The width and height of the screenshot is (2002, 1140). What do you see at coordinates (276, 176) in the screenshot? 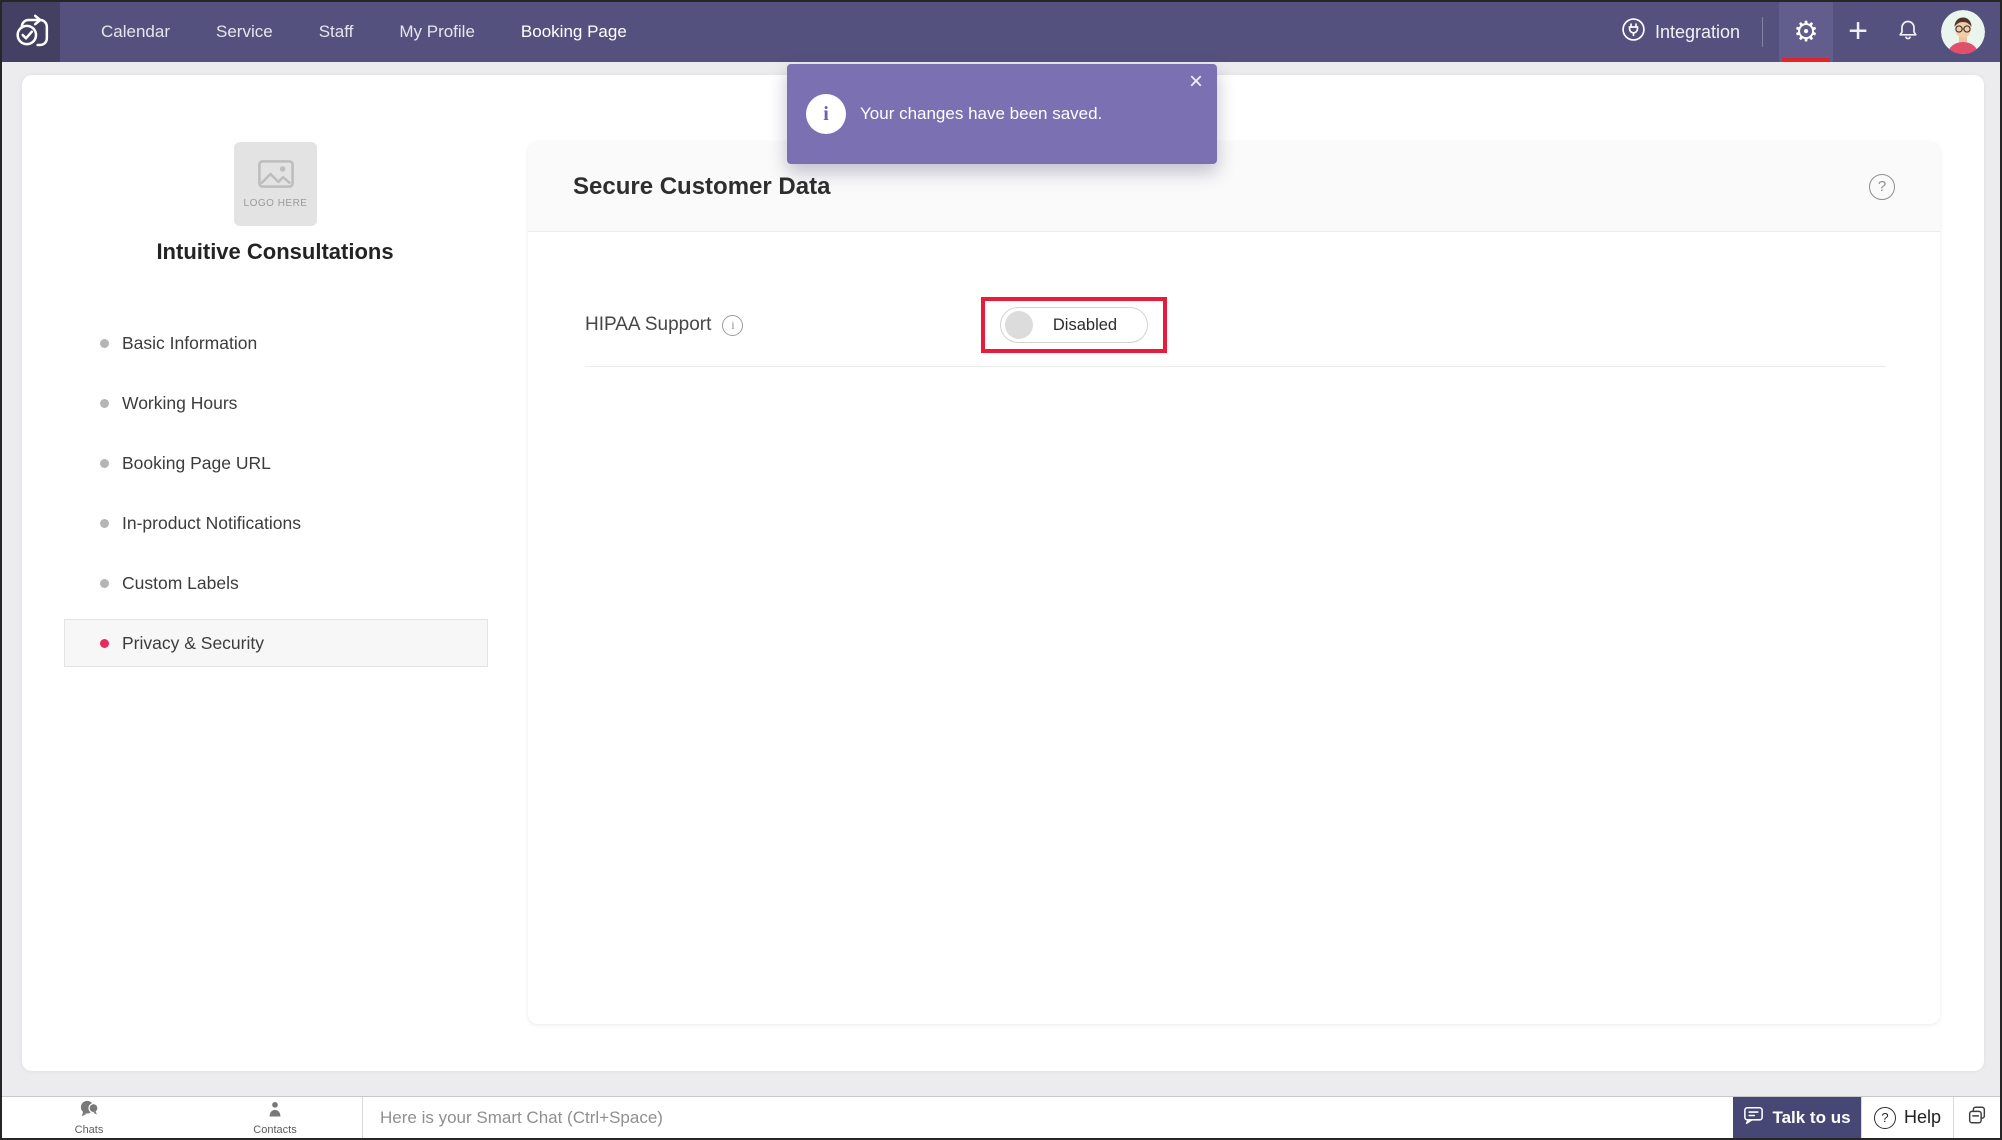
I see `image-placeholder-icon` at bounding box center [276, 176].